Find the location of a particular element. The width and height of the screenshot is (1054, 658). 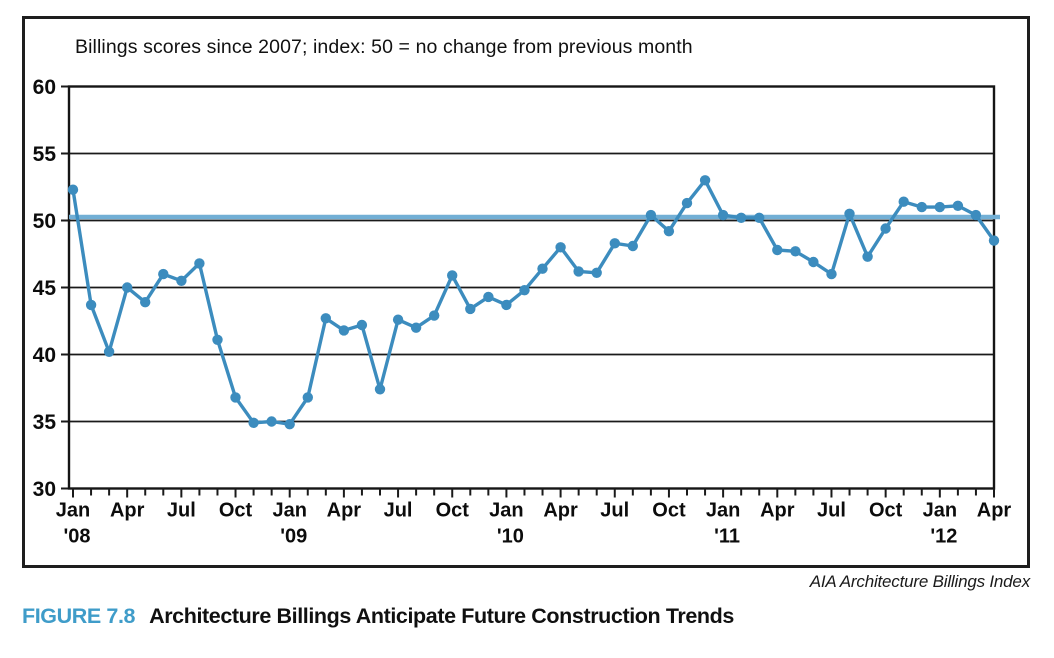

y-tick-label: 60 is located at coordinates (44, 87).